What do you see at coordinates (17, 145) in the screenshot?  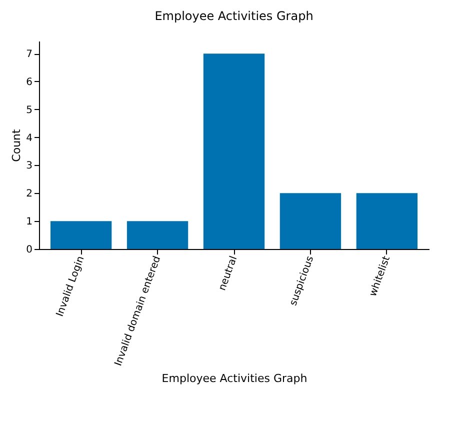 I see `y-axis-title: Count` at bounding box center [17, 145].